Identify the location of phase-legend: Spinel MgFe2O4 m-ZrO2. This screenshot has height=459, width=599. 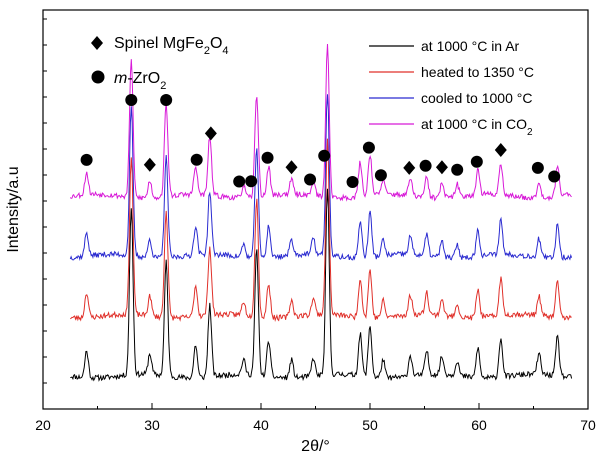
(160, 63).